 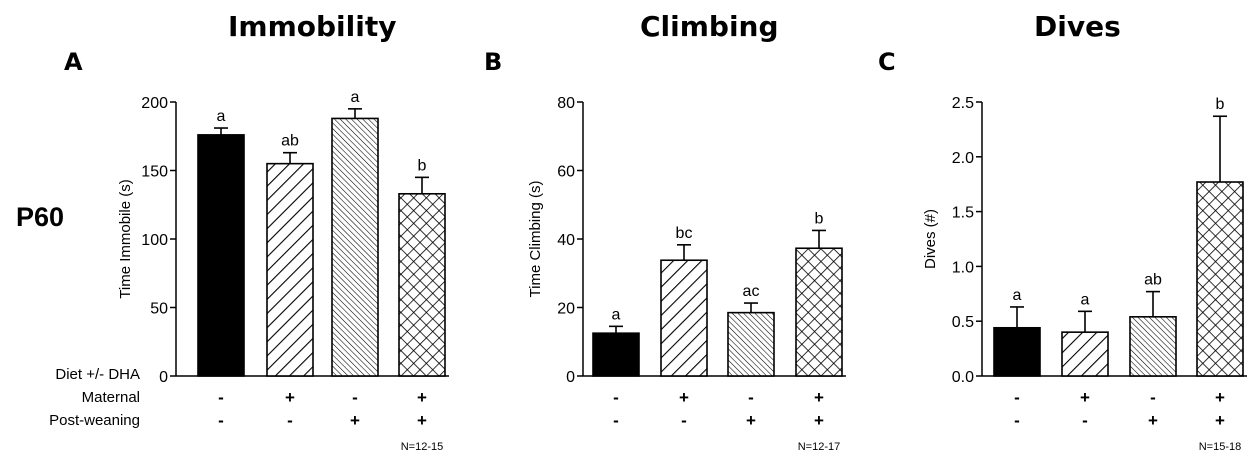 What do you see at coordinates (422, 447) in the screenshot?
I see `sample-size-note: N=12-15` at bounding box center [422, 447].